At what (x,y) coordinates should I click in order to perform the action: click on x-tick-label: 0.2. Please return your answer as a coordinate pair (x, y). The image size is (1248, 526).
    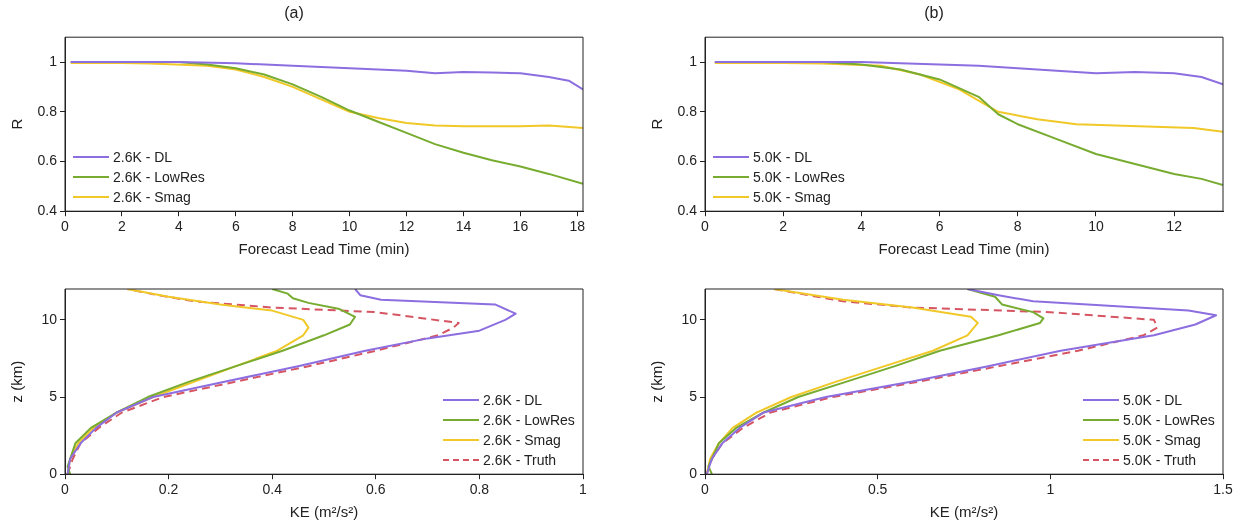
    Looking at the image, I should click on (168, 489).